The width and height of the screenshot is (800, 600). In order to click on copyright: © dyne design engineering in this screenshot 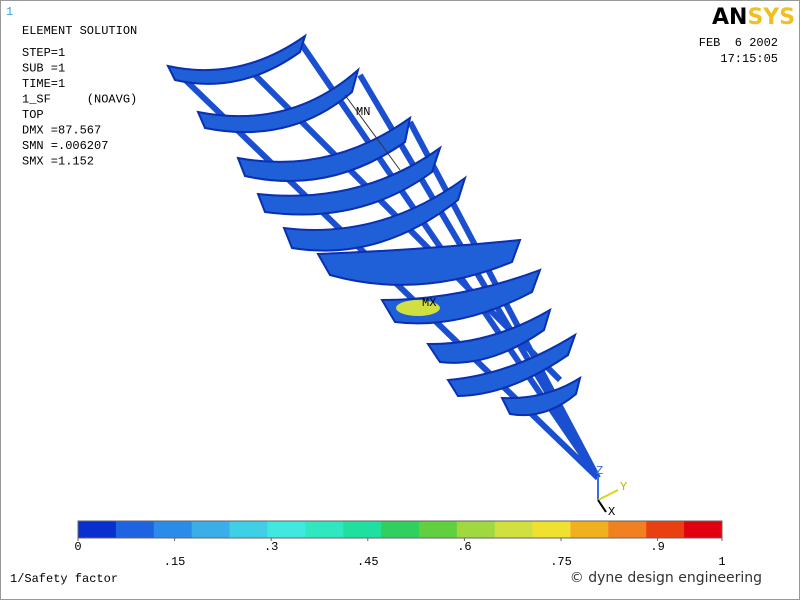, I will do `click(666, 578)`.